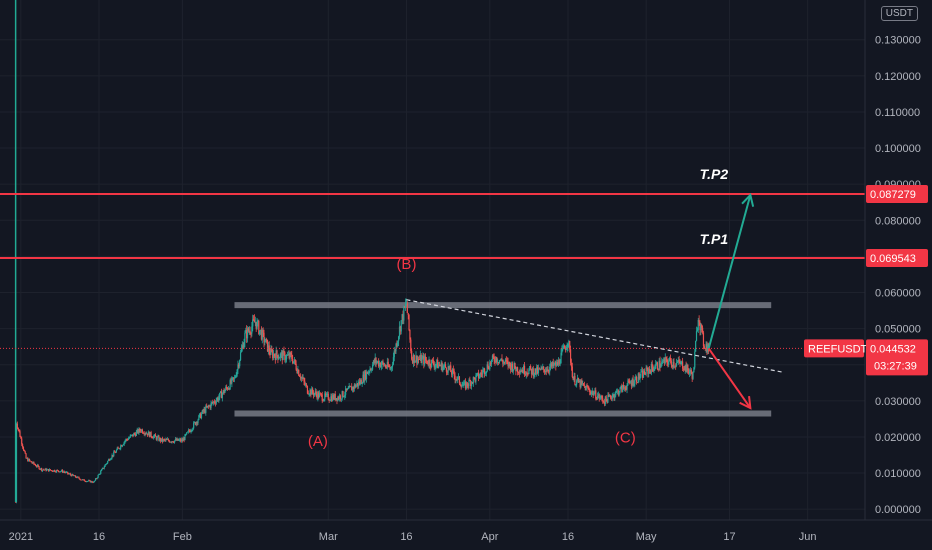 This screenshot has width=932, height=550. I want to click on symbol-tag, so click(834, 348).